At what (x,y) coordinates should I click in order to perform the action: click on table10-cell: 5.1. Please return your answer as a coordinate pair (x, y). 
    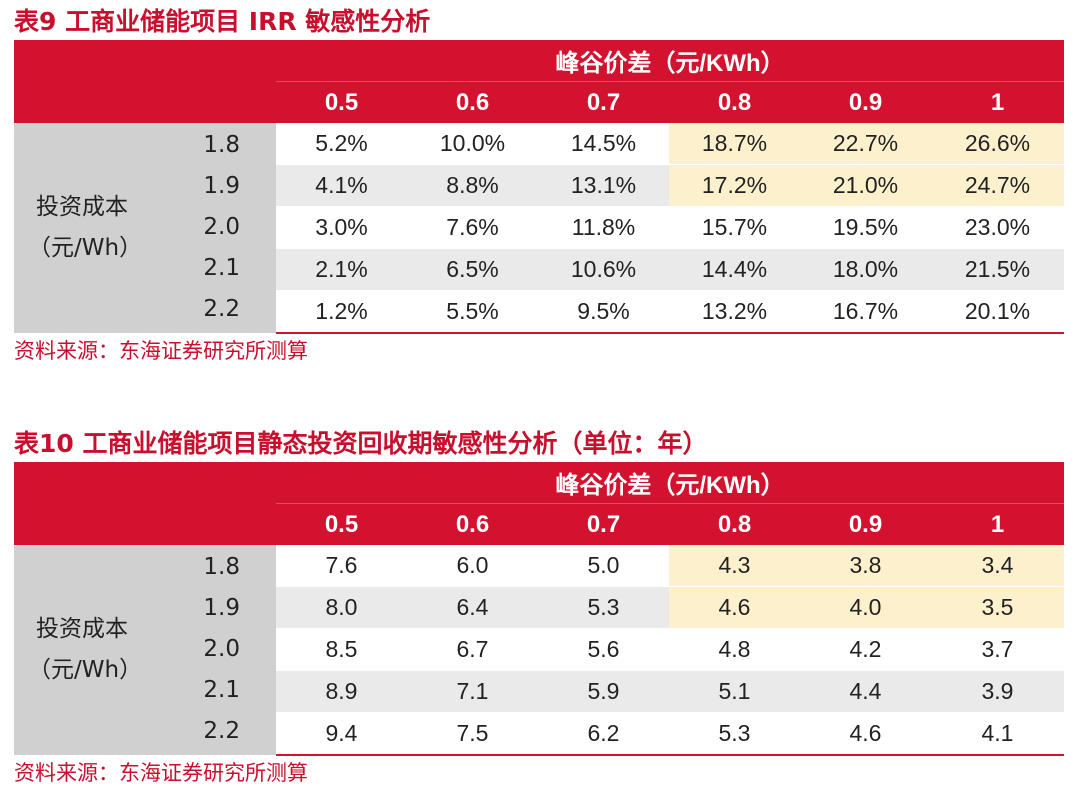
    Looking at the image, I should click on (734, 691).